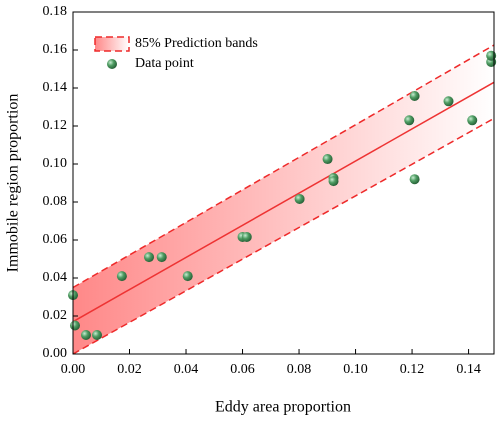  Describe the element at coordinates (55, 353) in the screenshot. I see `y-tick-label: 0.00` at that location.